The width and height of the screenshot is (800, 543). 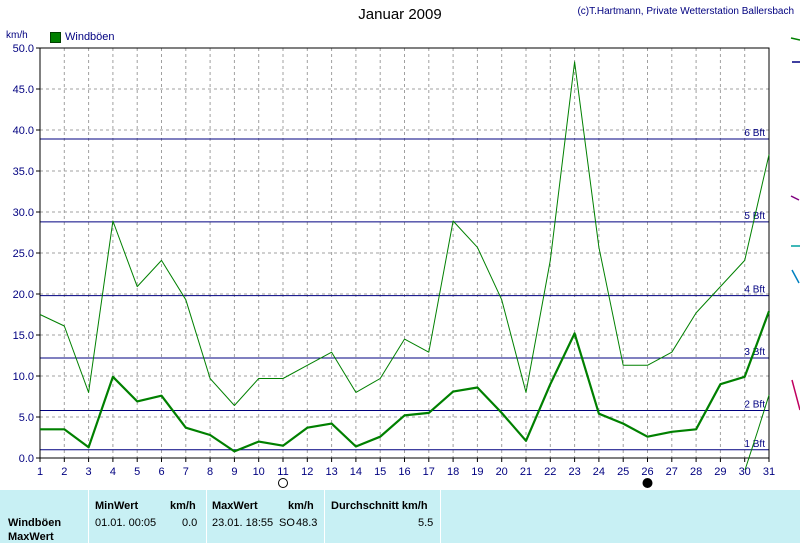 What do you see at coordinates (453, 472) in the screenshot?
I see `x-tick-label: 18` at bounding box center [453, 472].